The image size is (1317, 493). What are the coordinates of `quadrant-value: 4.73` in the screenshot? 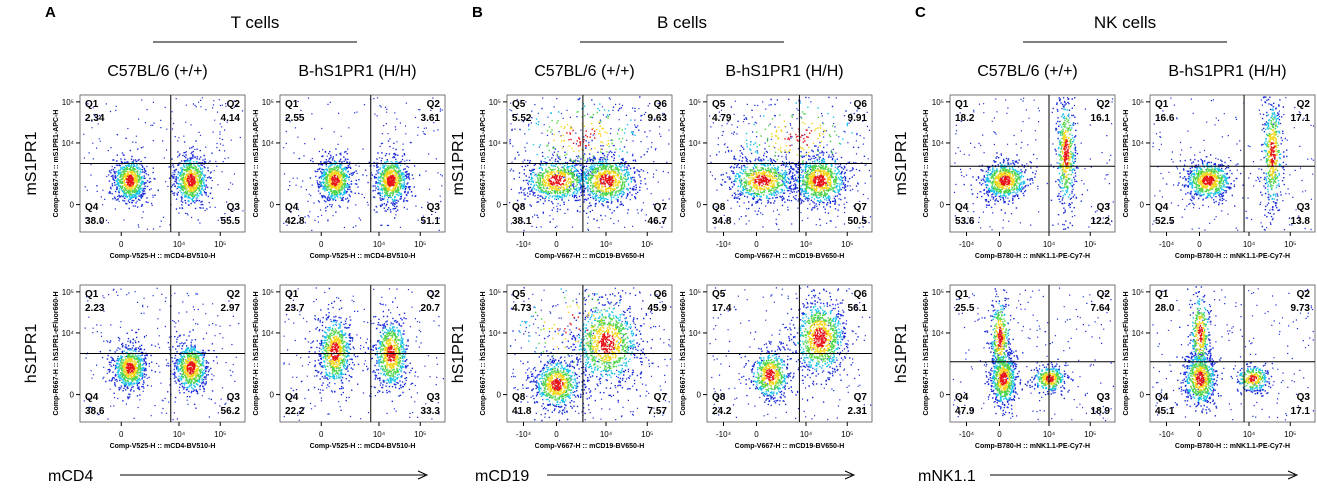 It's located at (522, 308).